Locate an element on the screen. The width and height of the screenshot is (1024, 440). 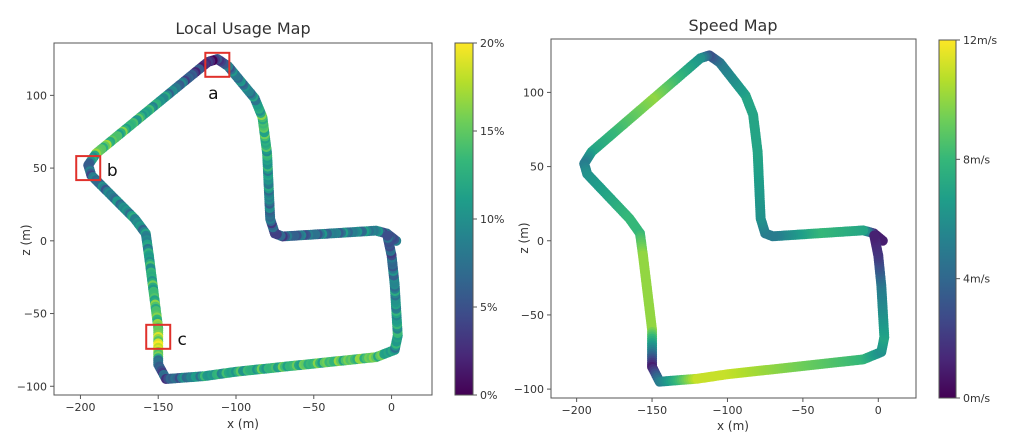
colorbar-tick-label: 8m/s is located at coordinates (976, 159).